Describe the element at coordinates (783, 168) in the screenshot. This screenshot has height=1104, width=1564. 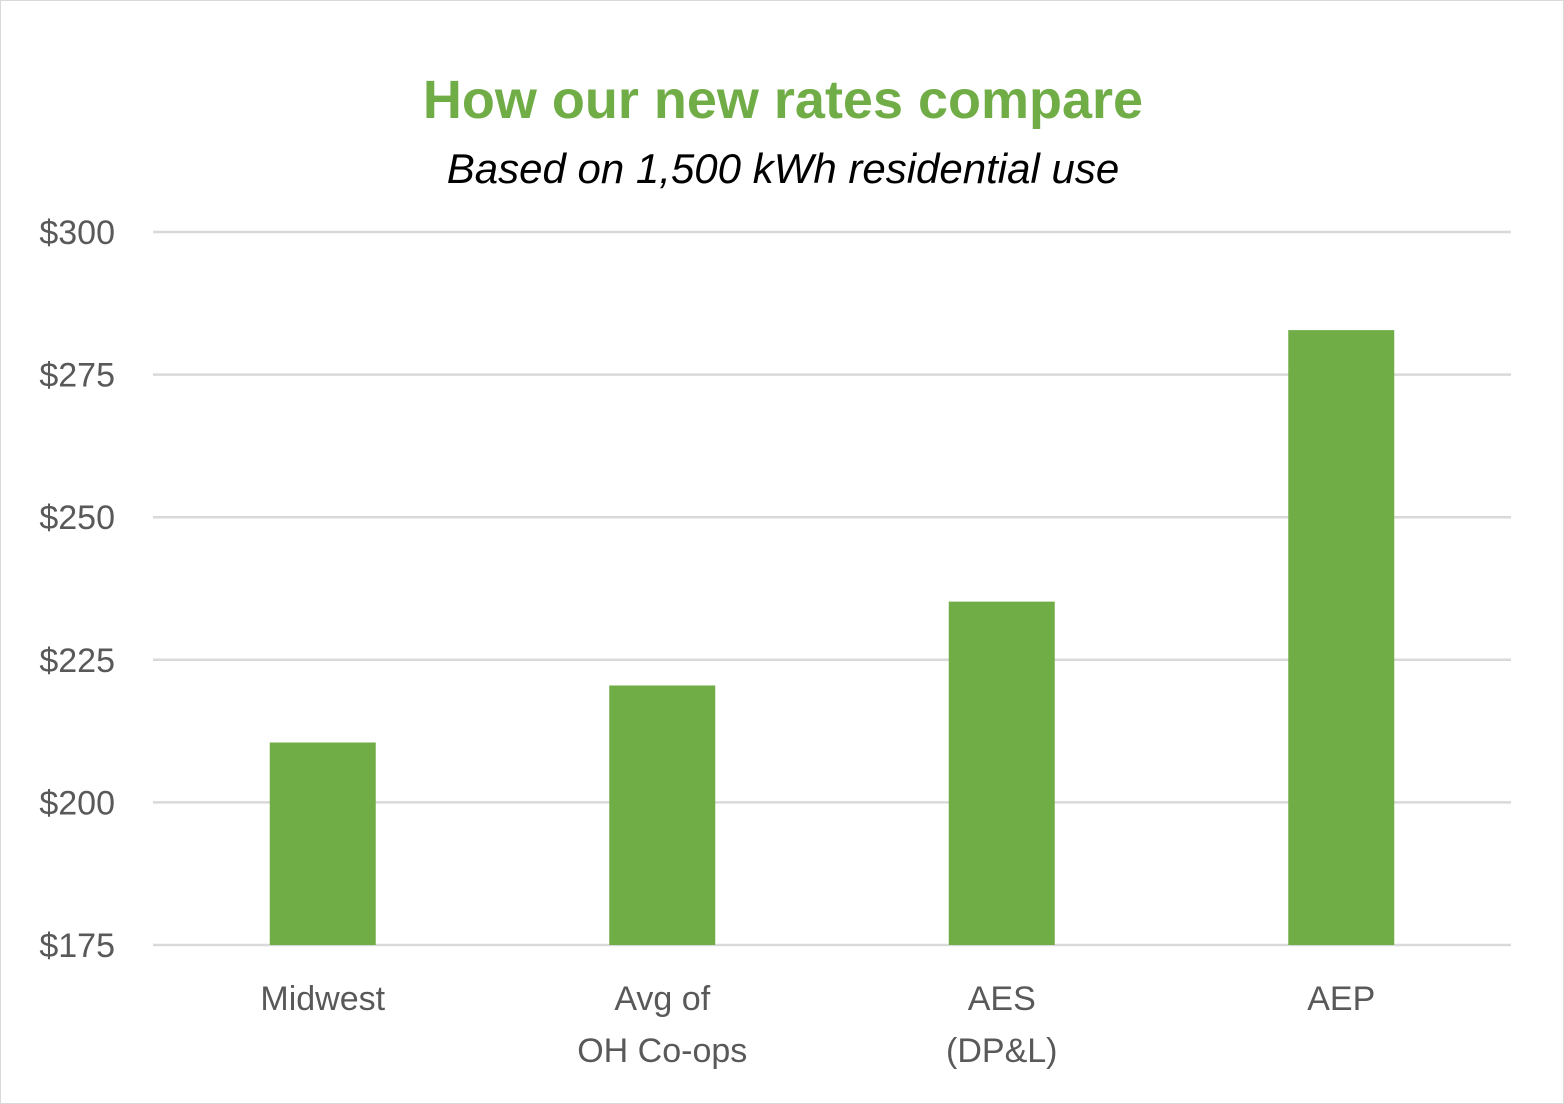
I see `chart-subtitle: Based on 1,500 kWh residential use` at that location.